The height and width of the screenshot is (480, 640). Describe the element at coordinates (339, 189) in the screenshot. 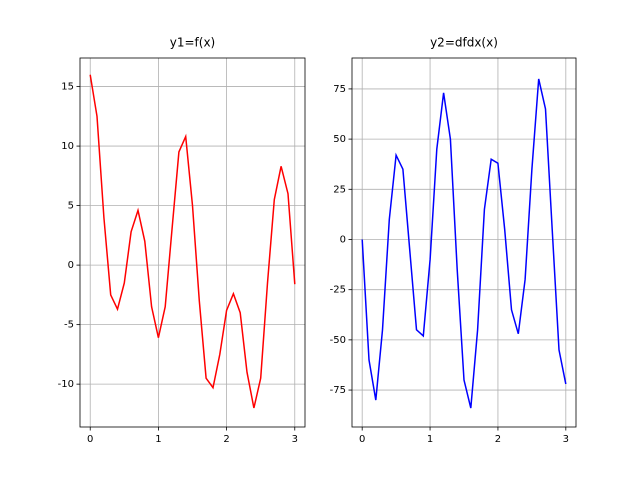

I see `y-tick-label: 25` at that location.